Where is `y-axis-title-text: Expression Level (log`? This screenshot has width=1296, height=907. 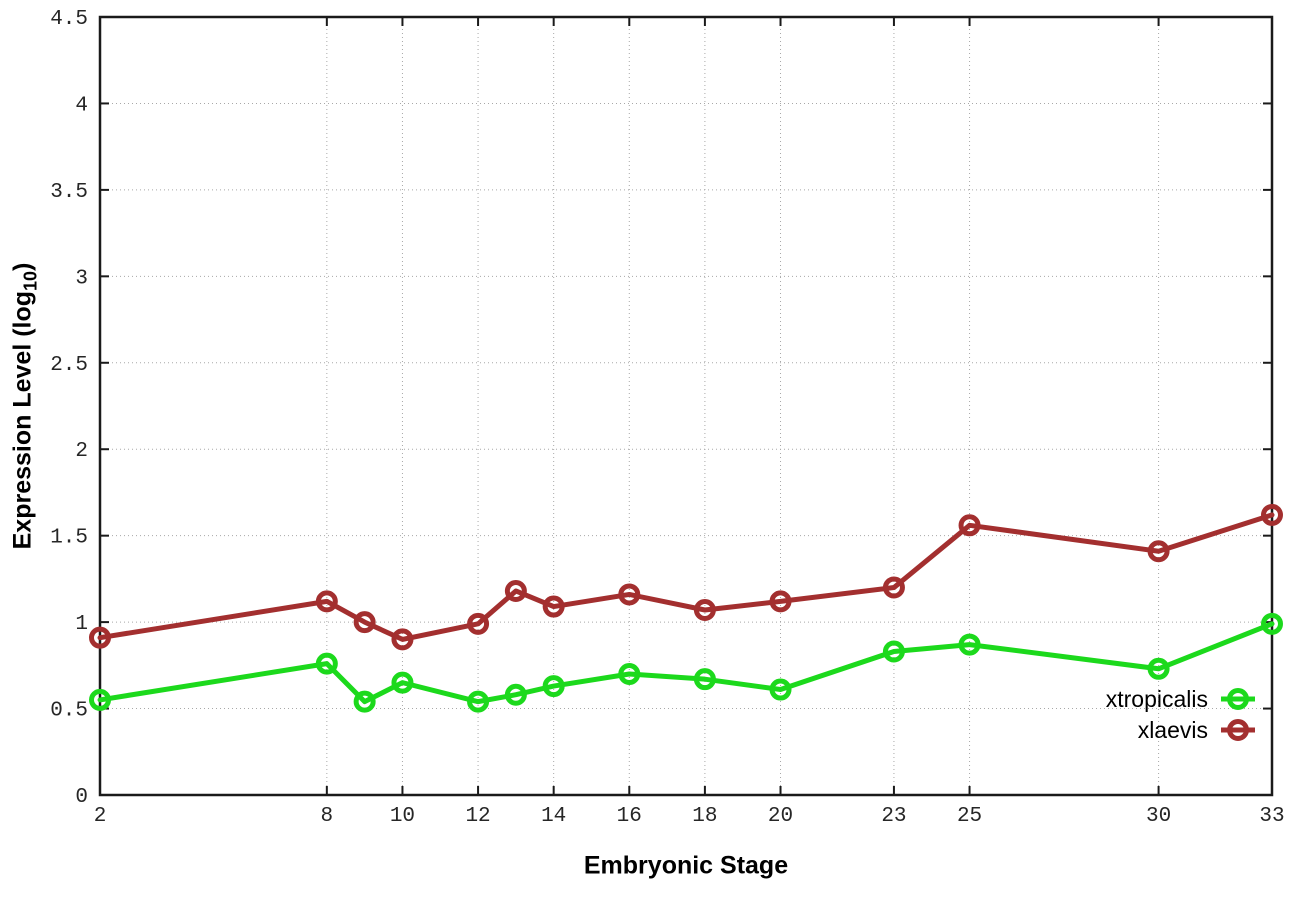
y-axis-title-text: Expression Level (log is located at coordinates (22, 420).